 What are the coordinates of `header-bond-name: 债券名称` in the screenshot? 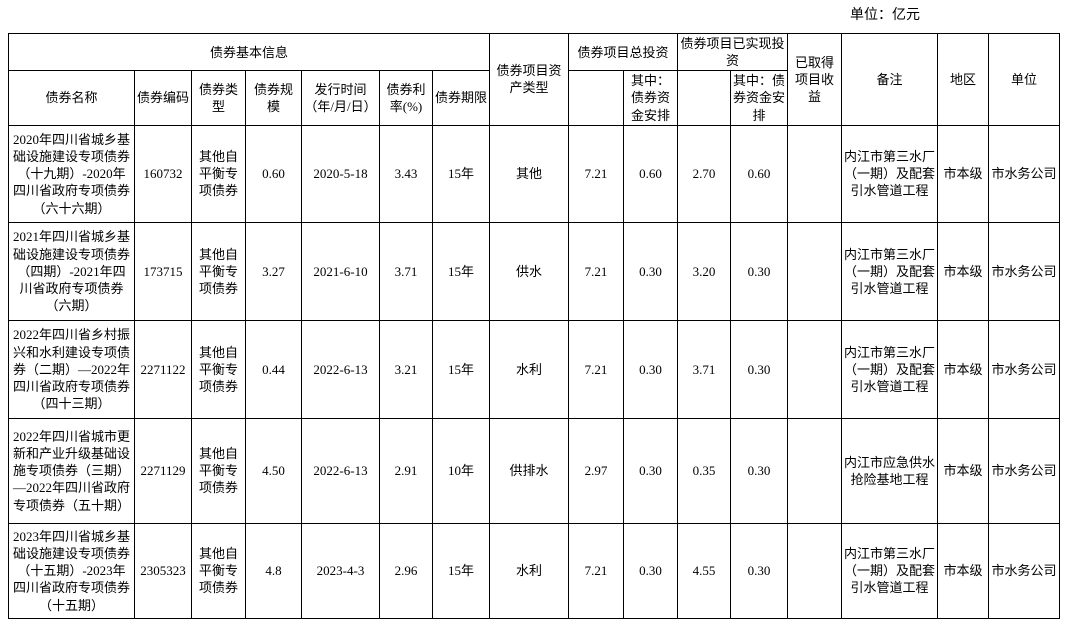 It's located at (71, 98).